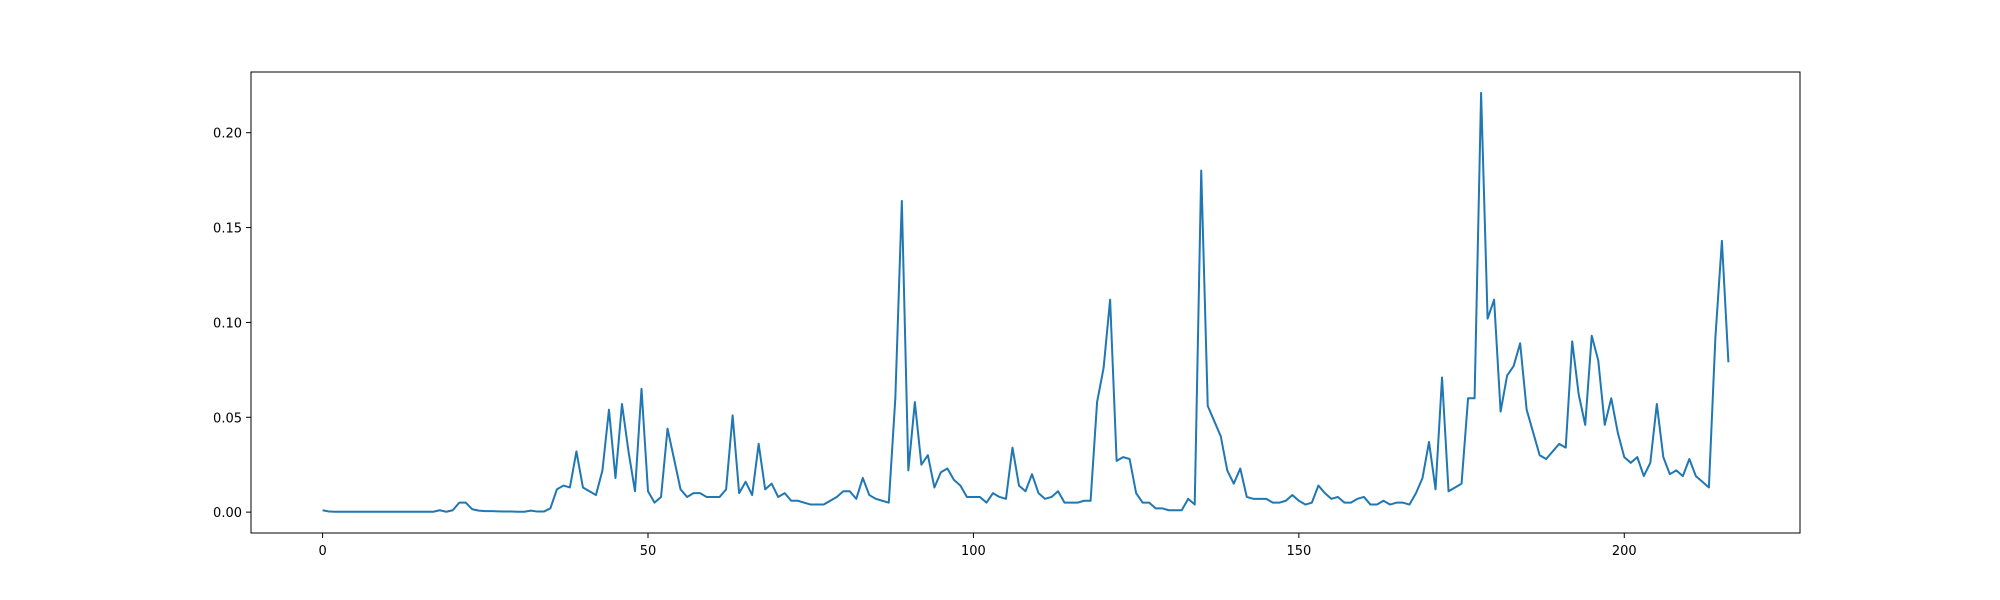  What do you see at coordinates (227, 513) in the screenshot?
I see `y-tick-label: 0.00` at bounding box center [227, 513].